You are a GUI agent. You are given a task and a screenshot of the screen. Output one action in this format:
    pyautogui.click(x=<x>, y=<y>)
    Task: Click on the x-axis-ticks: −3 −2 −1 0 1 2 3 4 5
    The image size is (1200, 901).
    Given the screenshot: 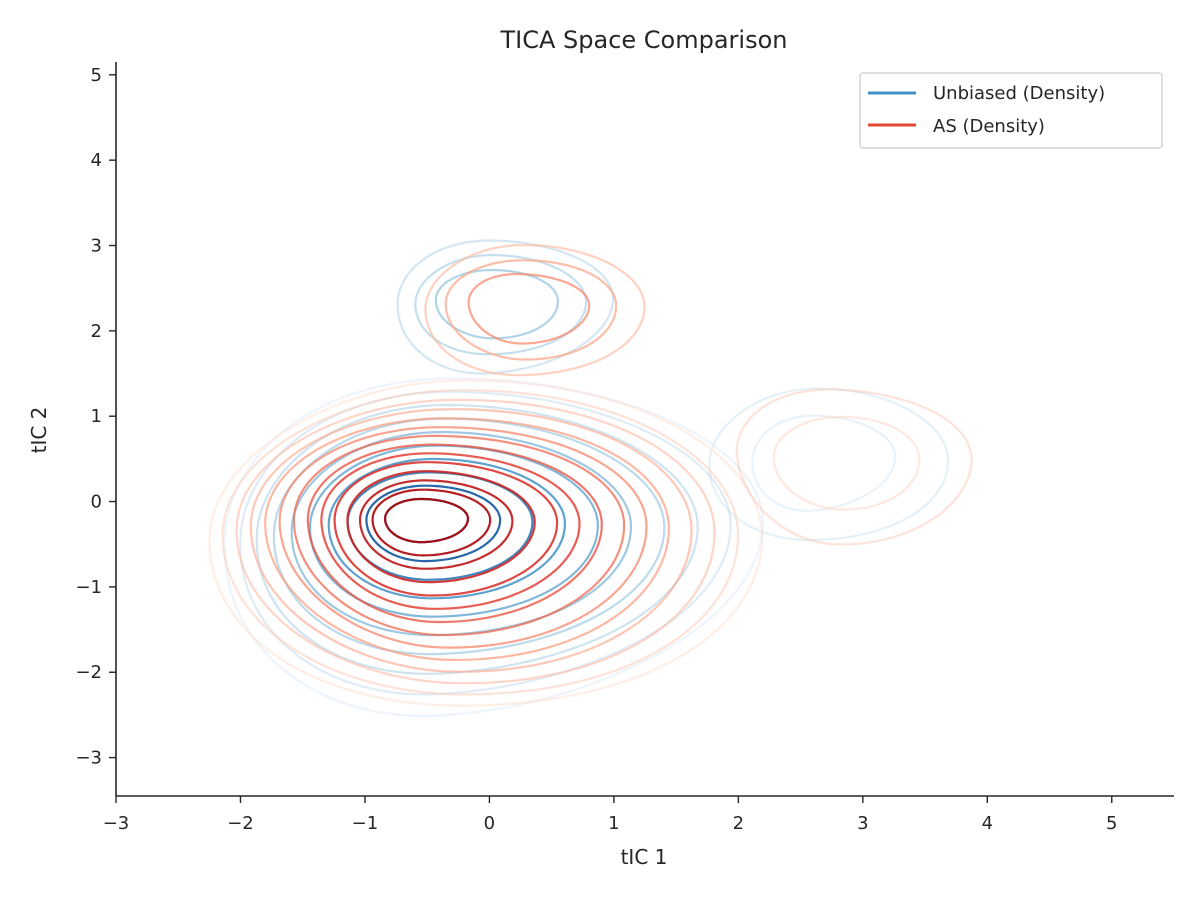 What is the action you would take?
    pyautogui.click(x=610, y=815)
    